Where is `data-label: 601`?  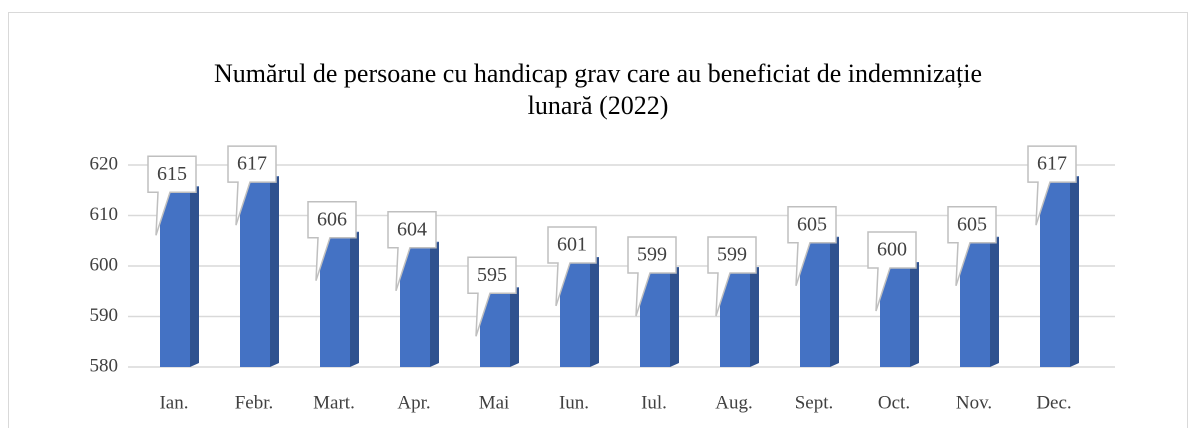 data-label: 601 is located at coordinates (572, 245).